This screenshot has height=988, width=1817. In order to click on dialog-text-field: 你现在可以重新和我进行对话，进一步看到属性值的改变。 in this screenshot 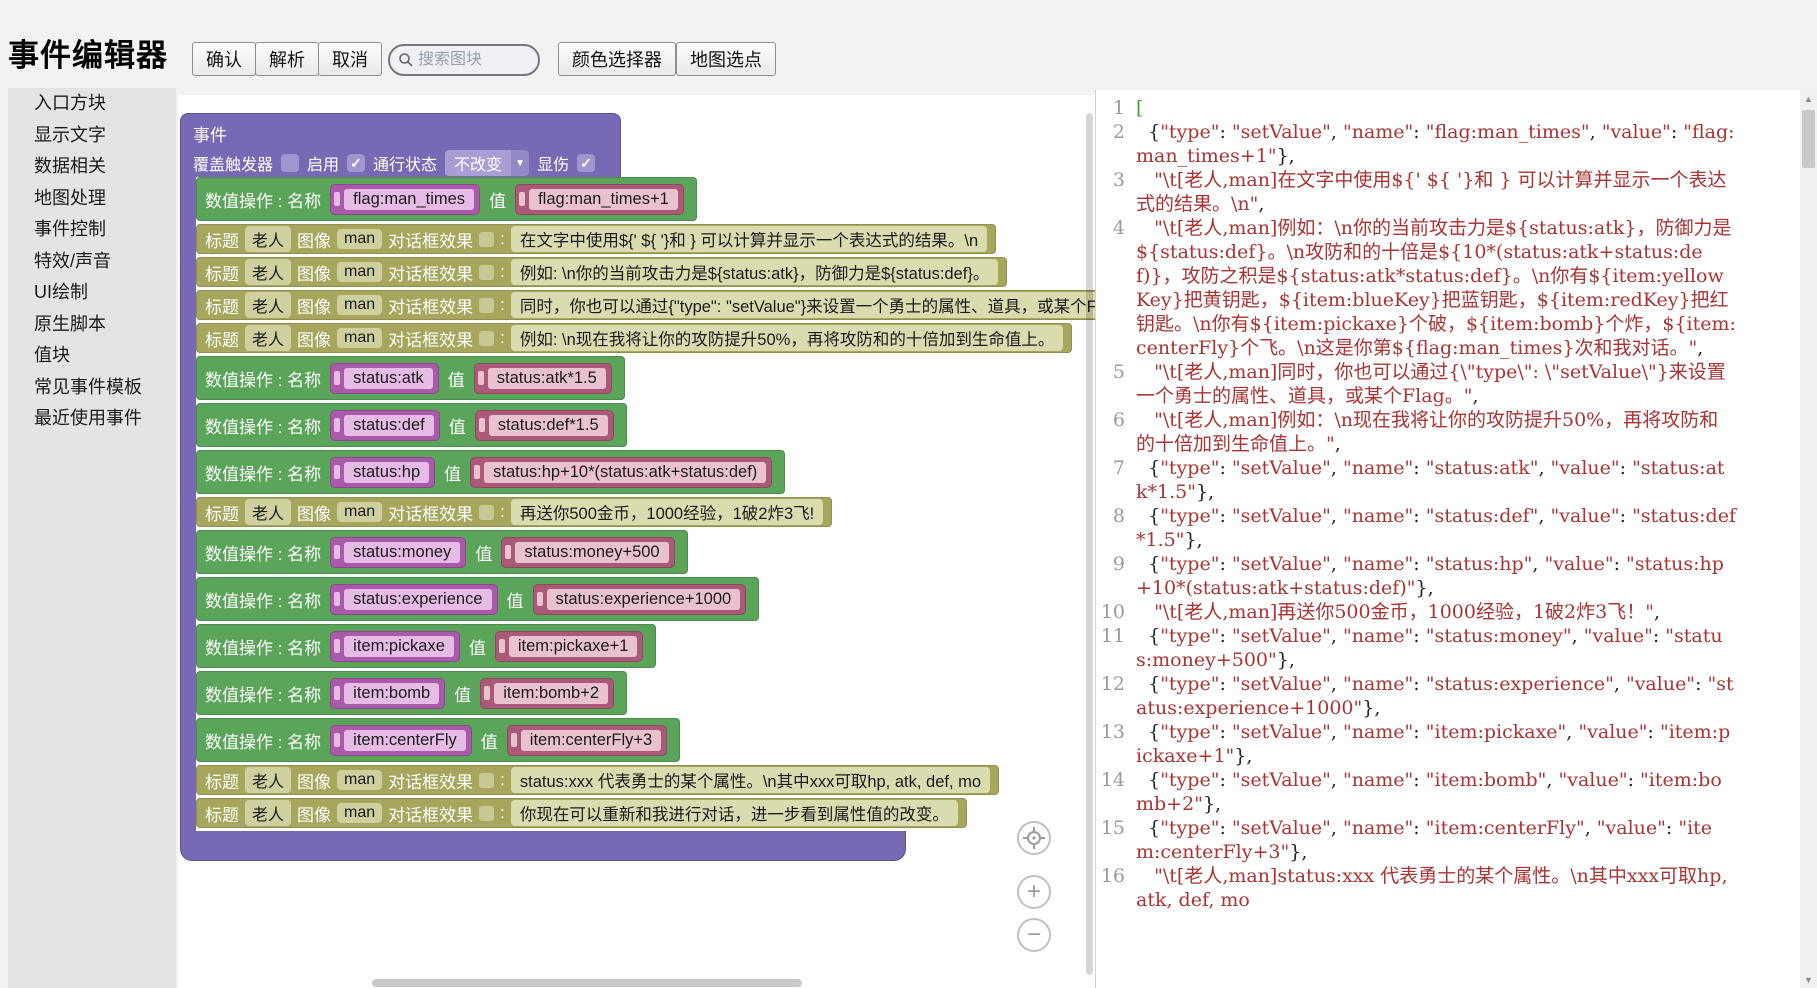, I will do `click(734, 813)`.